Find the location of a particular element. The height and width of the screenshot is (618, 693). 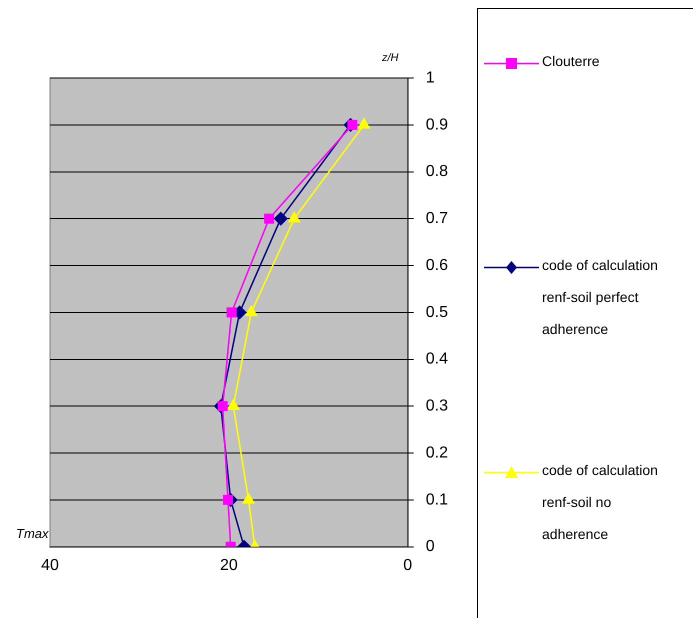

y-tick-label: 0.5 is located at coordinates (437, 312).